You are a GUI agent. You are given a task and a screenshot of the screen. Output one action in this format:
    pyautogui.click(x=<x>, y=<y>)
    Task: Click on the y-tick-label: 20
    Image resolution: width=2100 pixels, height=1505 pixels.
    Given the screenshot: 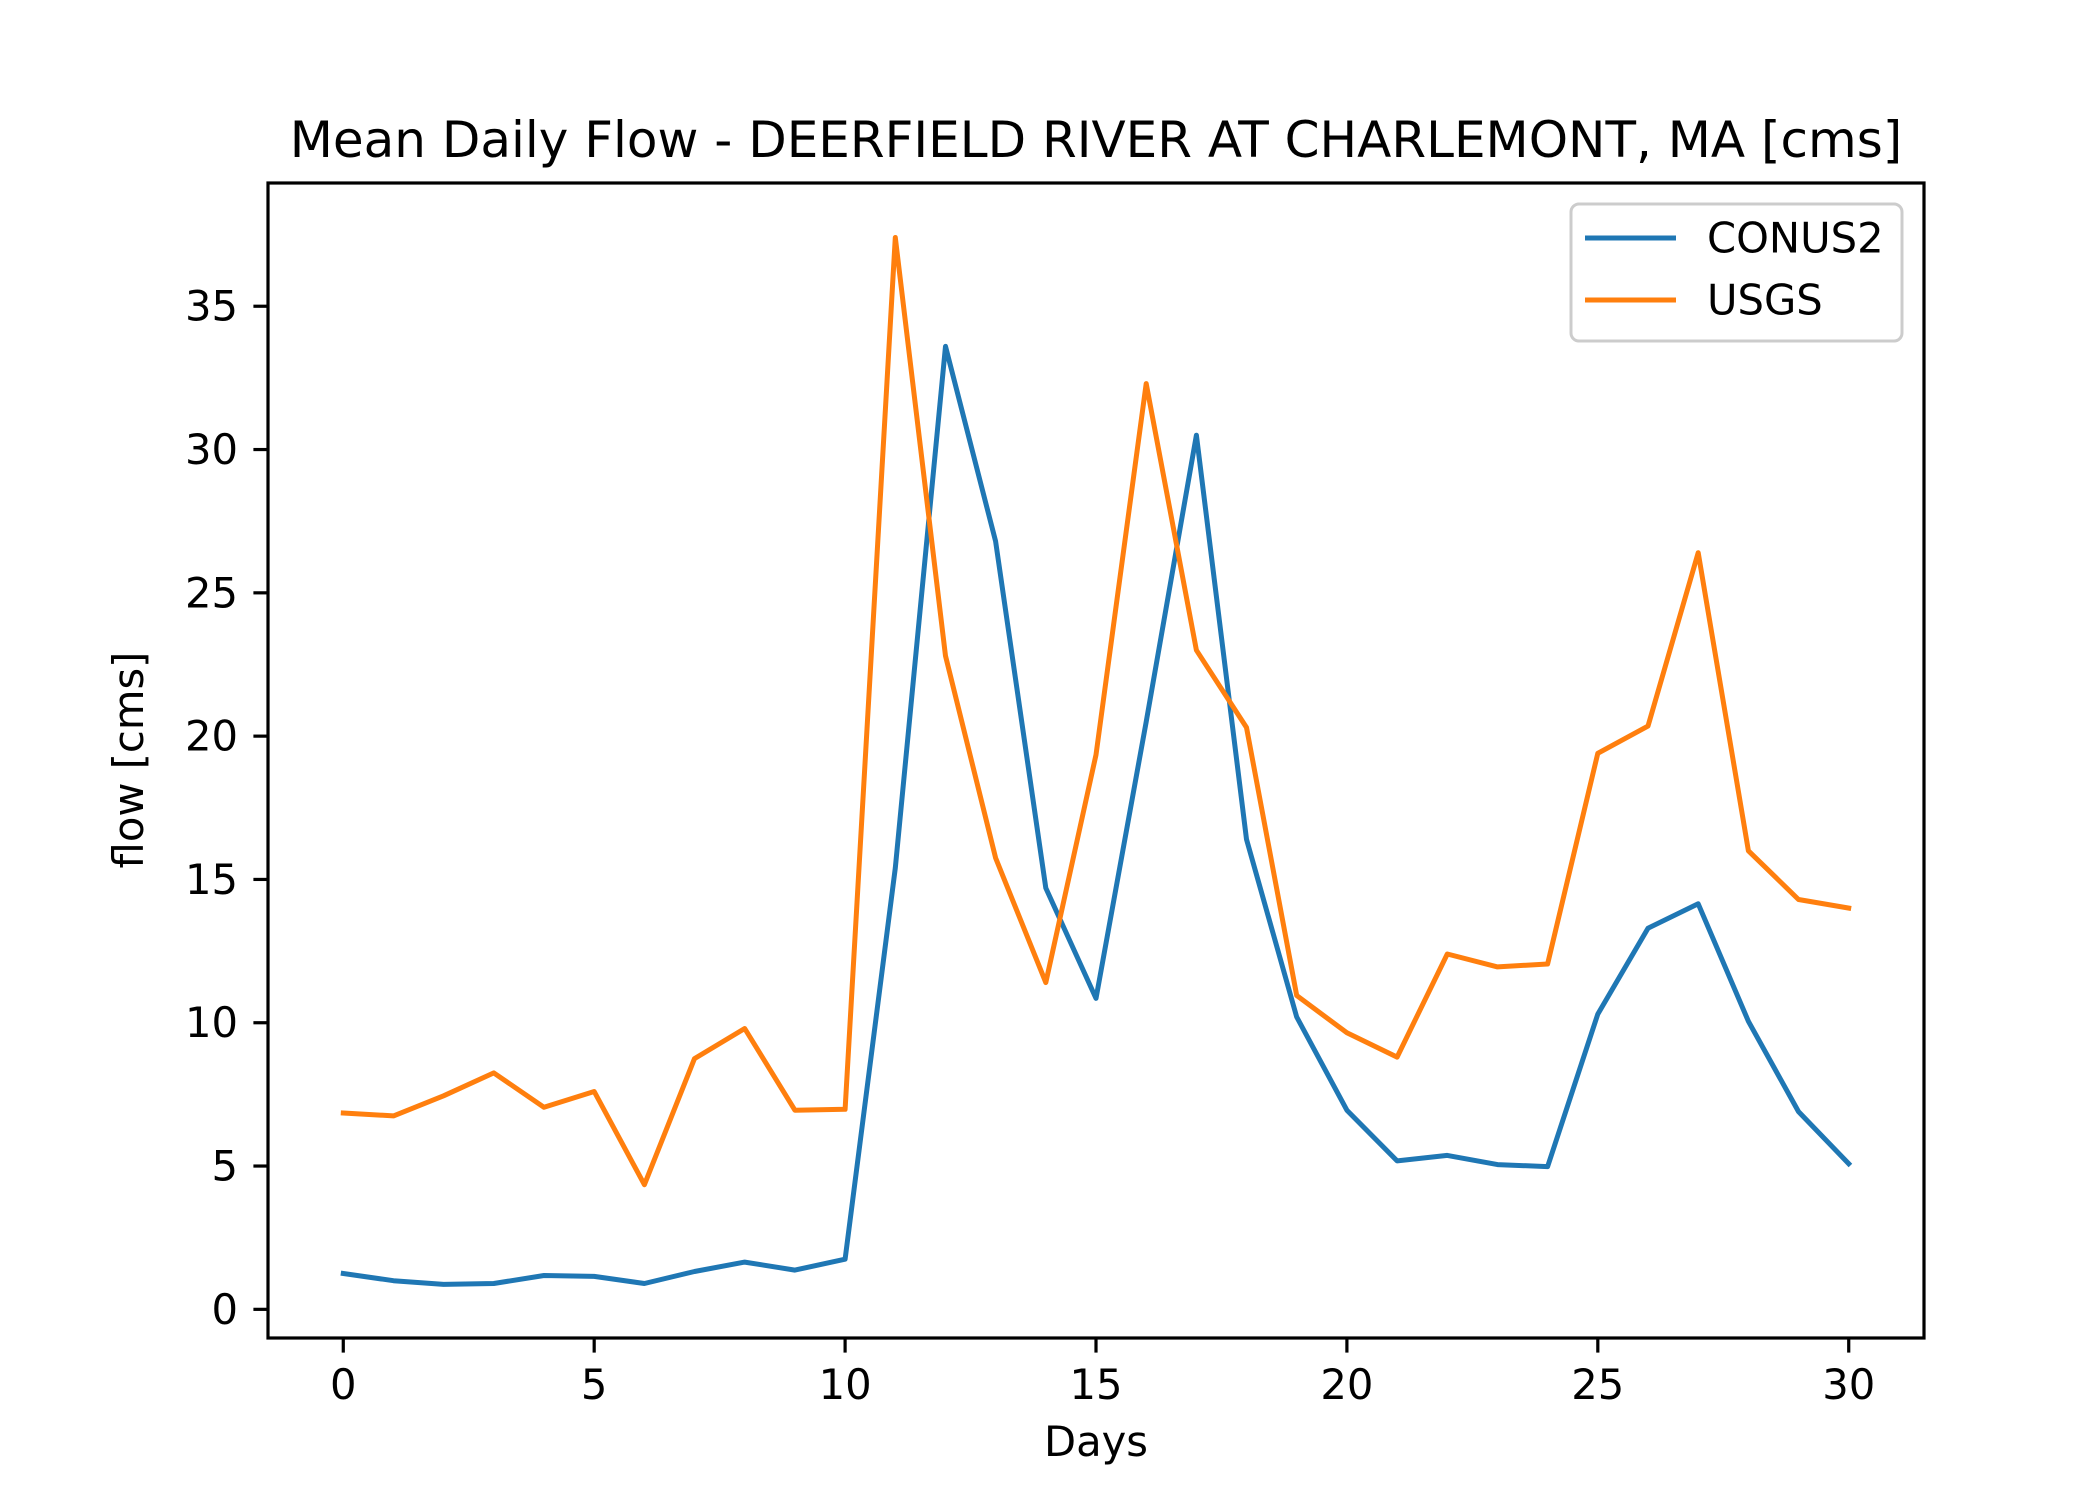 What is the action you would take?
    pyautogui.click(x=211, y=736)
    